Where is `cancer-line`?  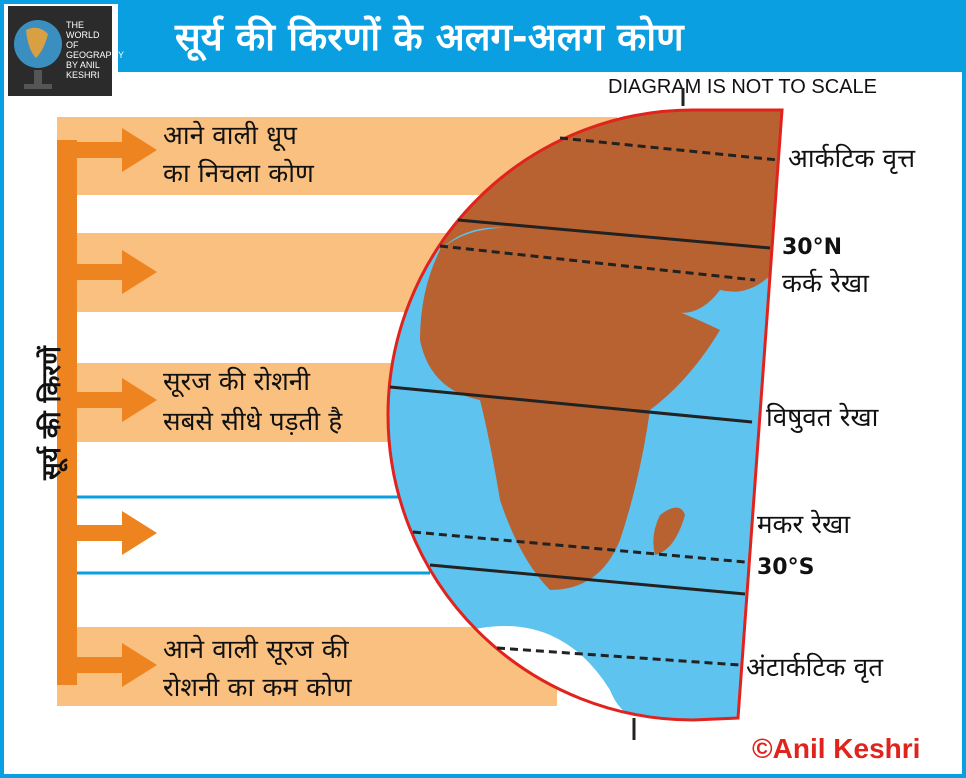 cancer-line is located at coordinates (597, 263).